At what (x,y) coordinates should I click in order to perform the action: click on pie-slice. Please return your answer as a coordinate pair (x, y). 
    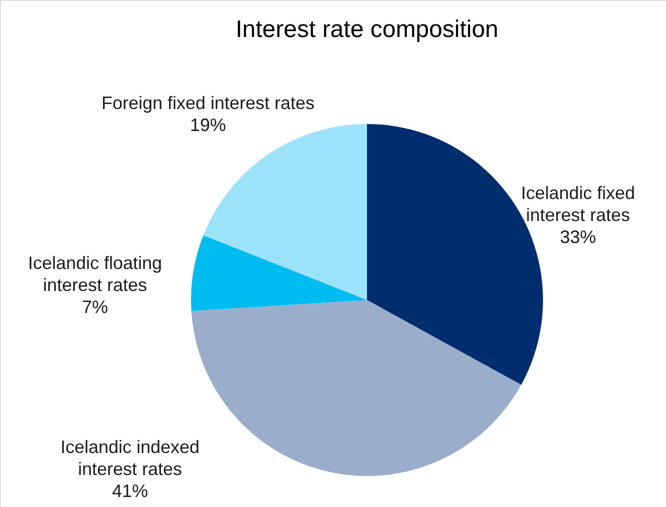
    Looking at the image, I should click on (279, 273).